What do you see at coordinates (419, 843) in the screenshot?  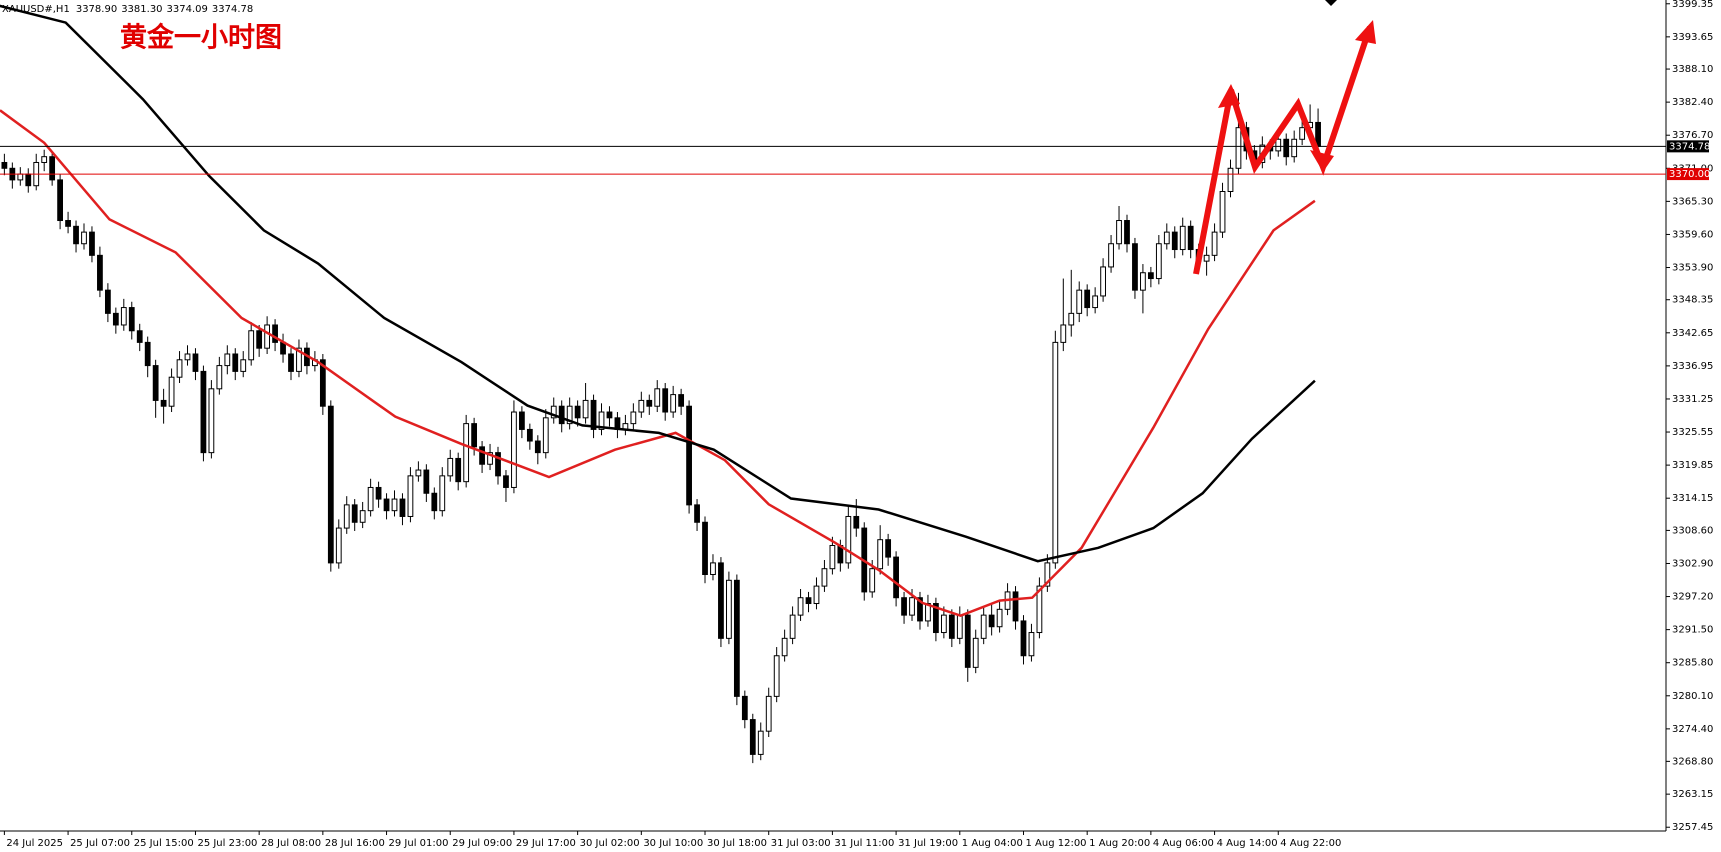 I see `x-tick-label: 29 Jul 01:00` at bounding box center [419, 843].